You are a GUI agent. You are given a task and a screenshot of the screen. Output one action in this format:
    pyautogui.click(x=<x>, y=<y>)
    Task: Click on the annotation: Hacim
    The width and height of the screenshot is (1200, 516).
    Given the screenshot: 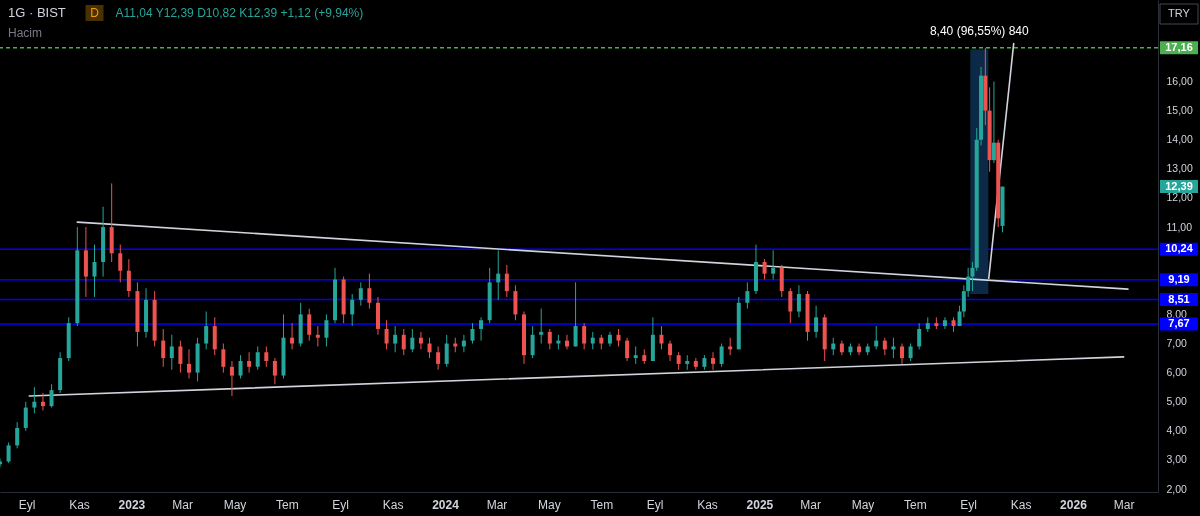 What is the action you would take?
    pyautogui.click(x=25, y=33)
    